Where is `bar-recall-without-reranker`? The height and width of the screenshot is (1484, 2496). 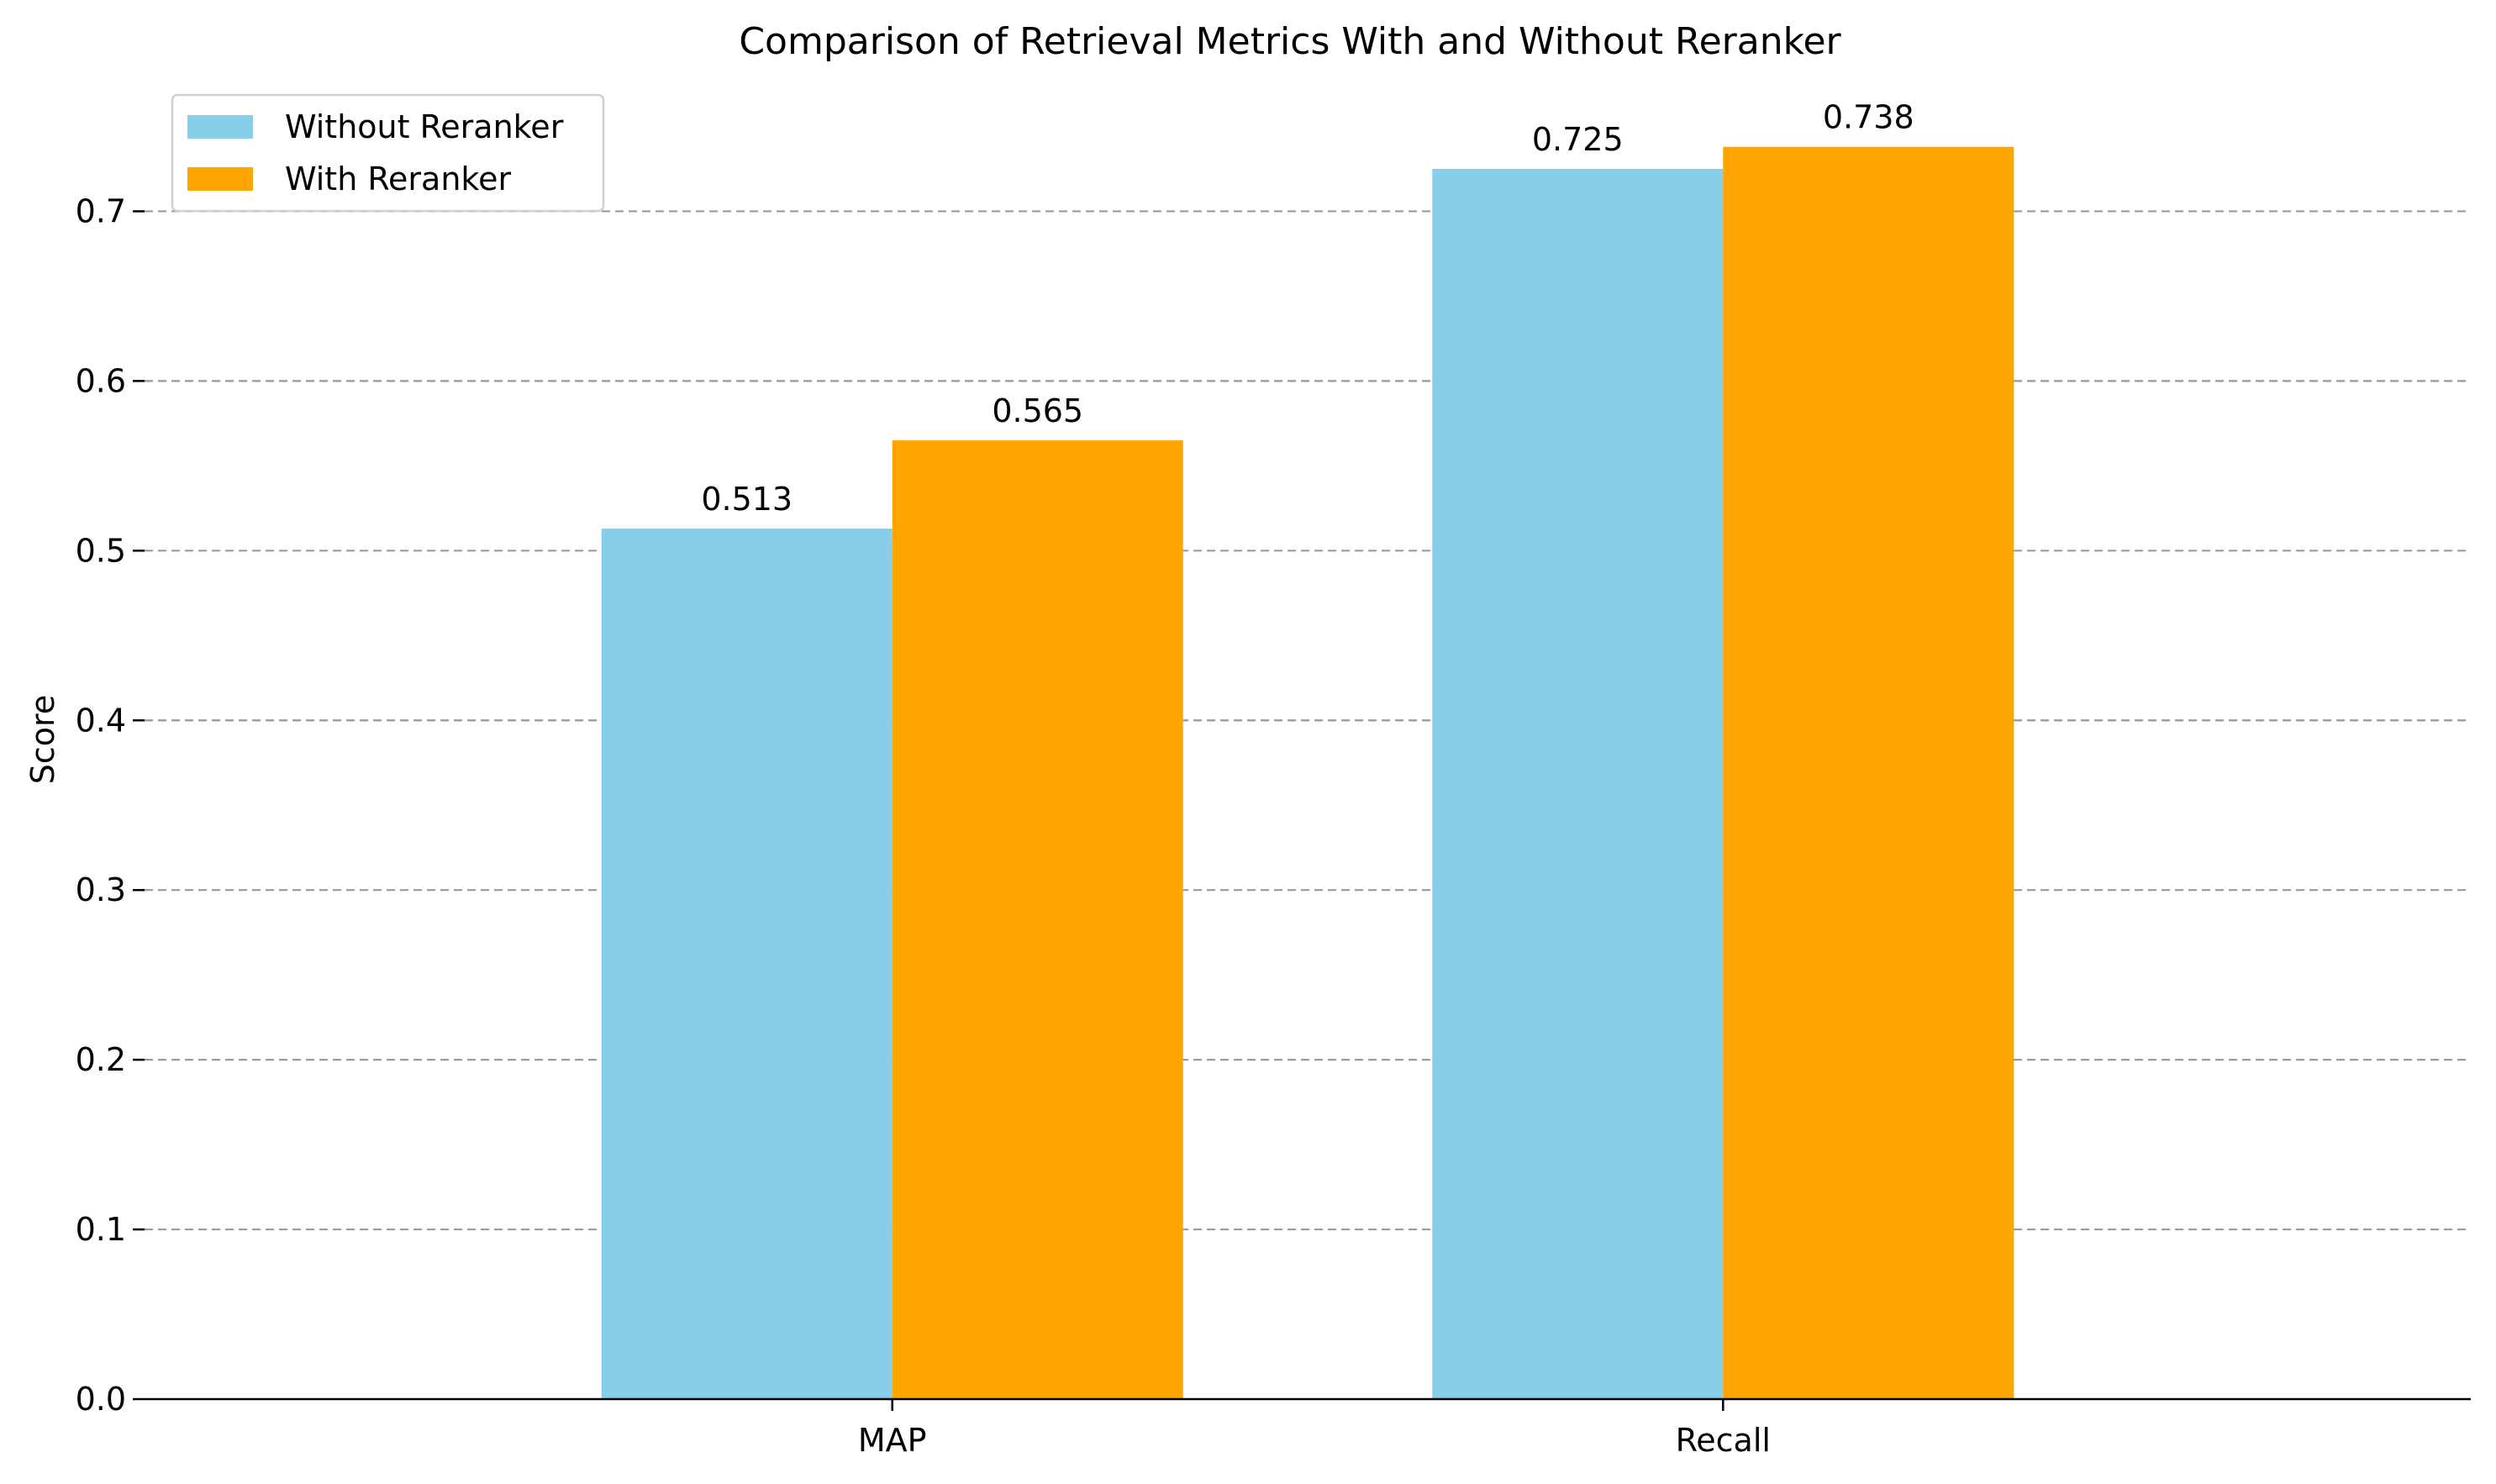 bar-recall-without-reranker is located at coordinates (1578, 783).